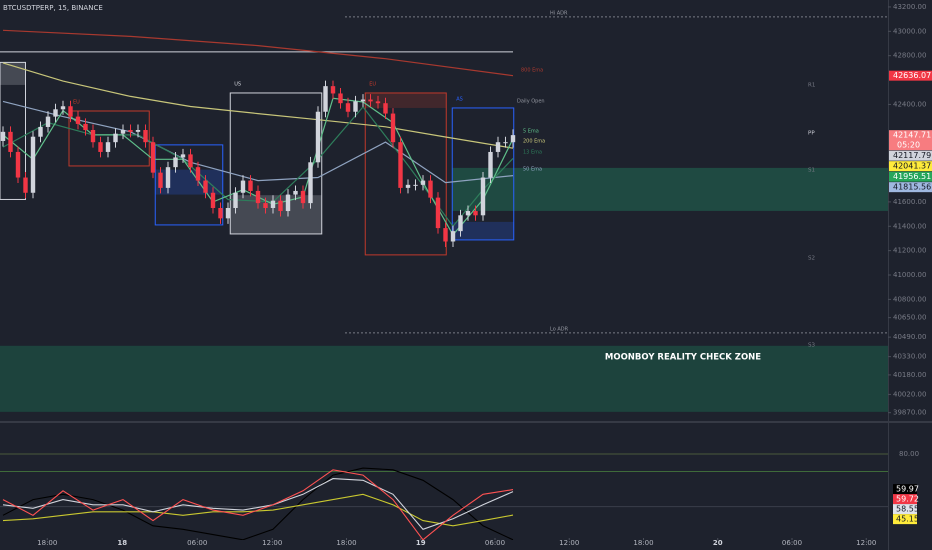 The width and height of the screenshot is (932, 550). I want to click on price-tag-label: 42636.07, so click(912, 75).